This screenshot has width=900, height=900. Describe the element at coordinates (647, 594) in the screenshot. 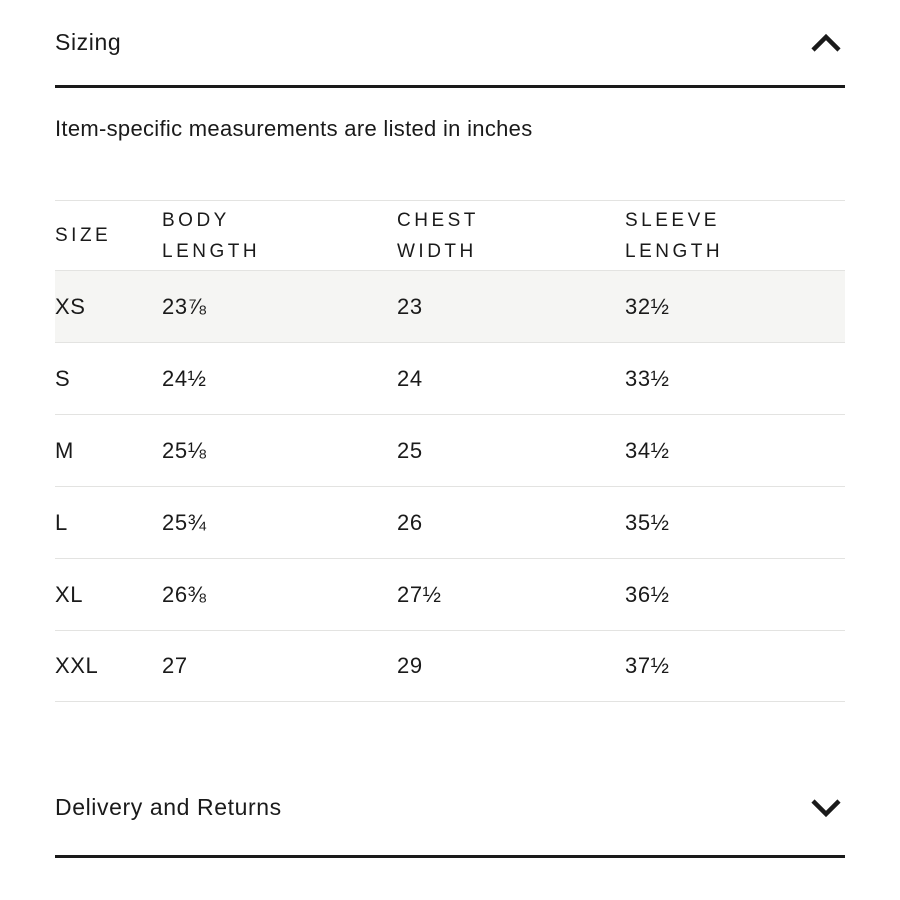

I see `sleeve-length-cell: 36½` at that location.